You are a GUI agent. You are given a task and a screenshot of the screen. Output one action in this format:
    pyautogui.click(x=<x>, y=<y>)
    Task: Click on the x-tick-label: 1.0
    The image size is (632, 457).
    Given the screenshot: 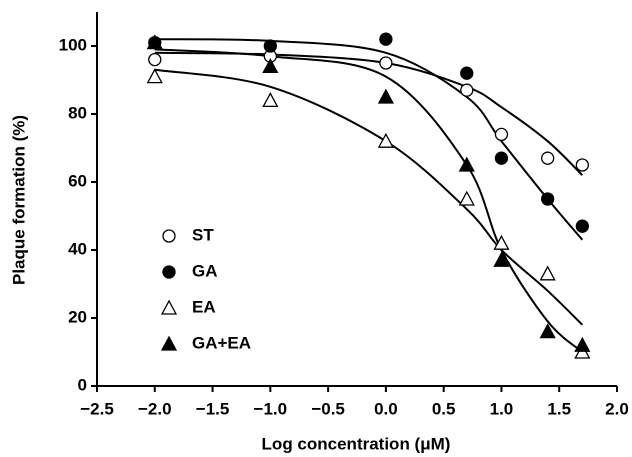 What is the action you would take?
    pyautogui.click(x=502, y=408)
    